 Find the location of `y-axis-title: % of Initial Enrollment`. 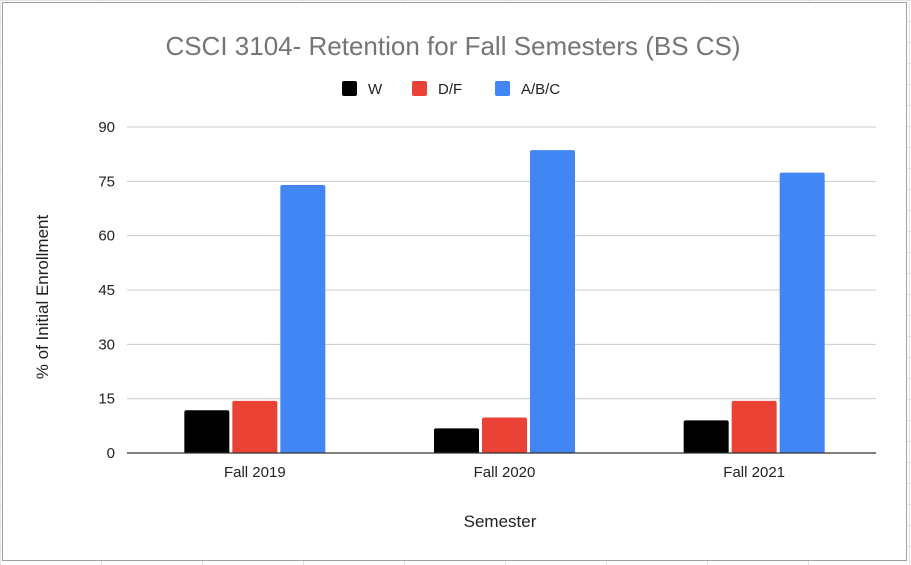

y-axis-title: % of Initial Enrollment is located at coordinates (42, 297).